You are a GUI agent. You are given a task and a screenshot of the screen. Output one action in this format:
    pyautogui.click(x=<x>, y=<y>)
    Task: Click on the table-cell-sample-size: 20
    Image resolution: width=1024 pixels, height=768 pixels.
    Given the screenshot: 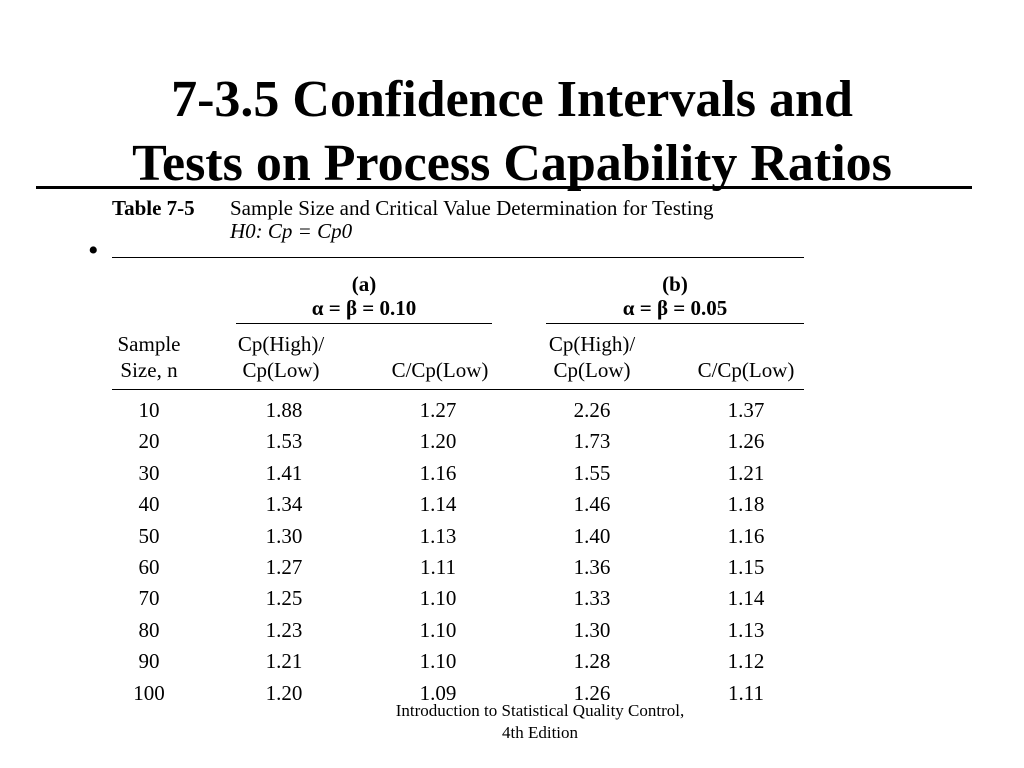 What is the action you would take?
    pyautogui.click(x=149, y=441)
    